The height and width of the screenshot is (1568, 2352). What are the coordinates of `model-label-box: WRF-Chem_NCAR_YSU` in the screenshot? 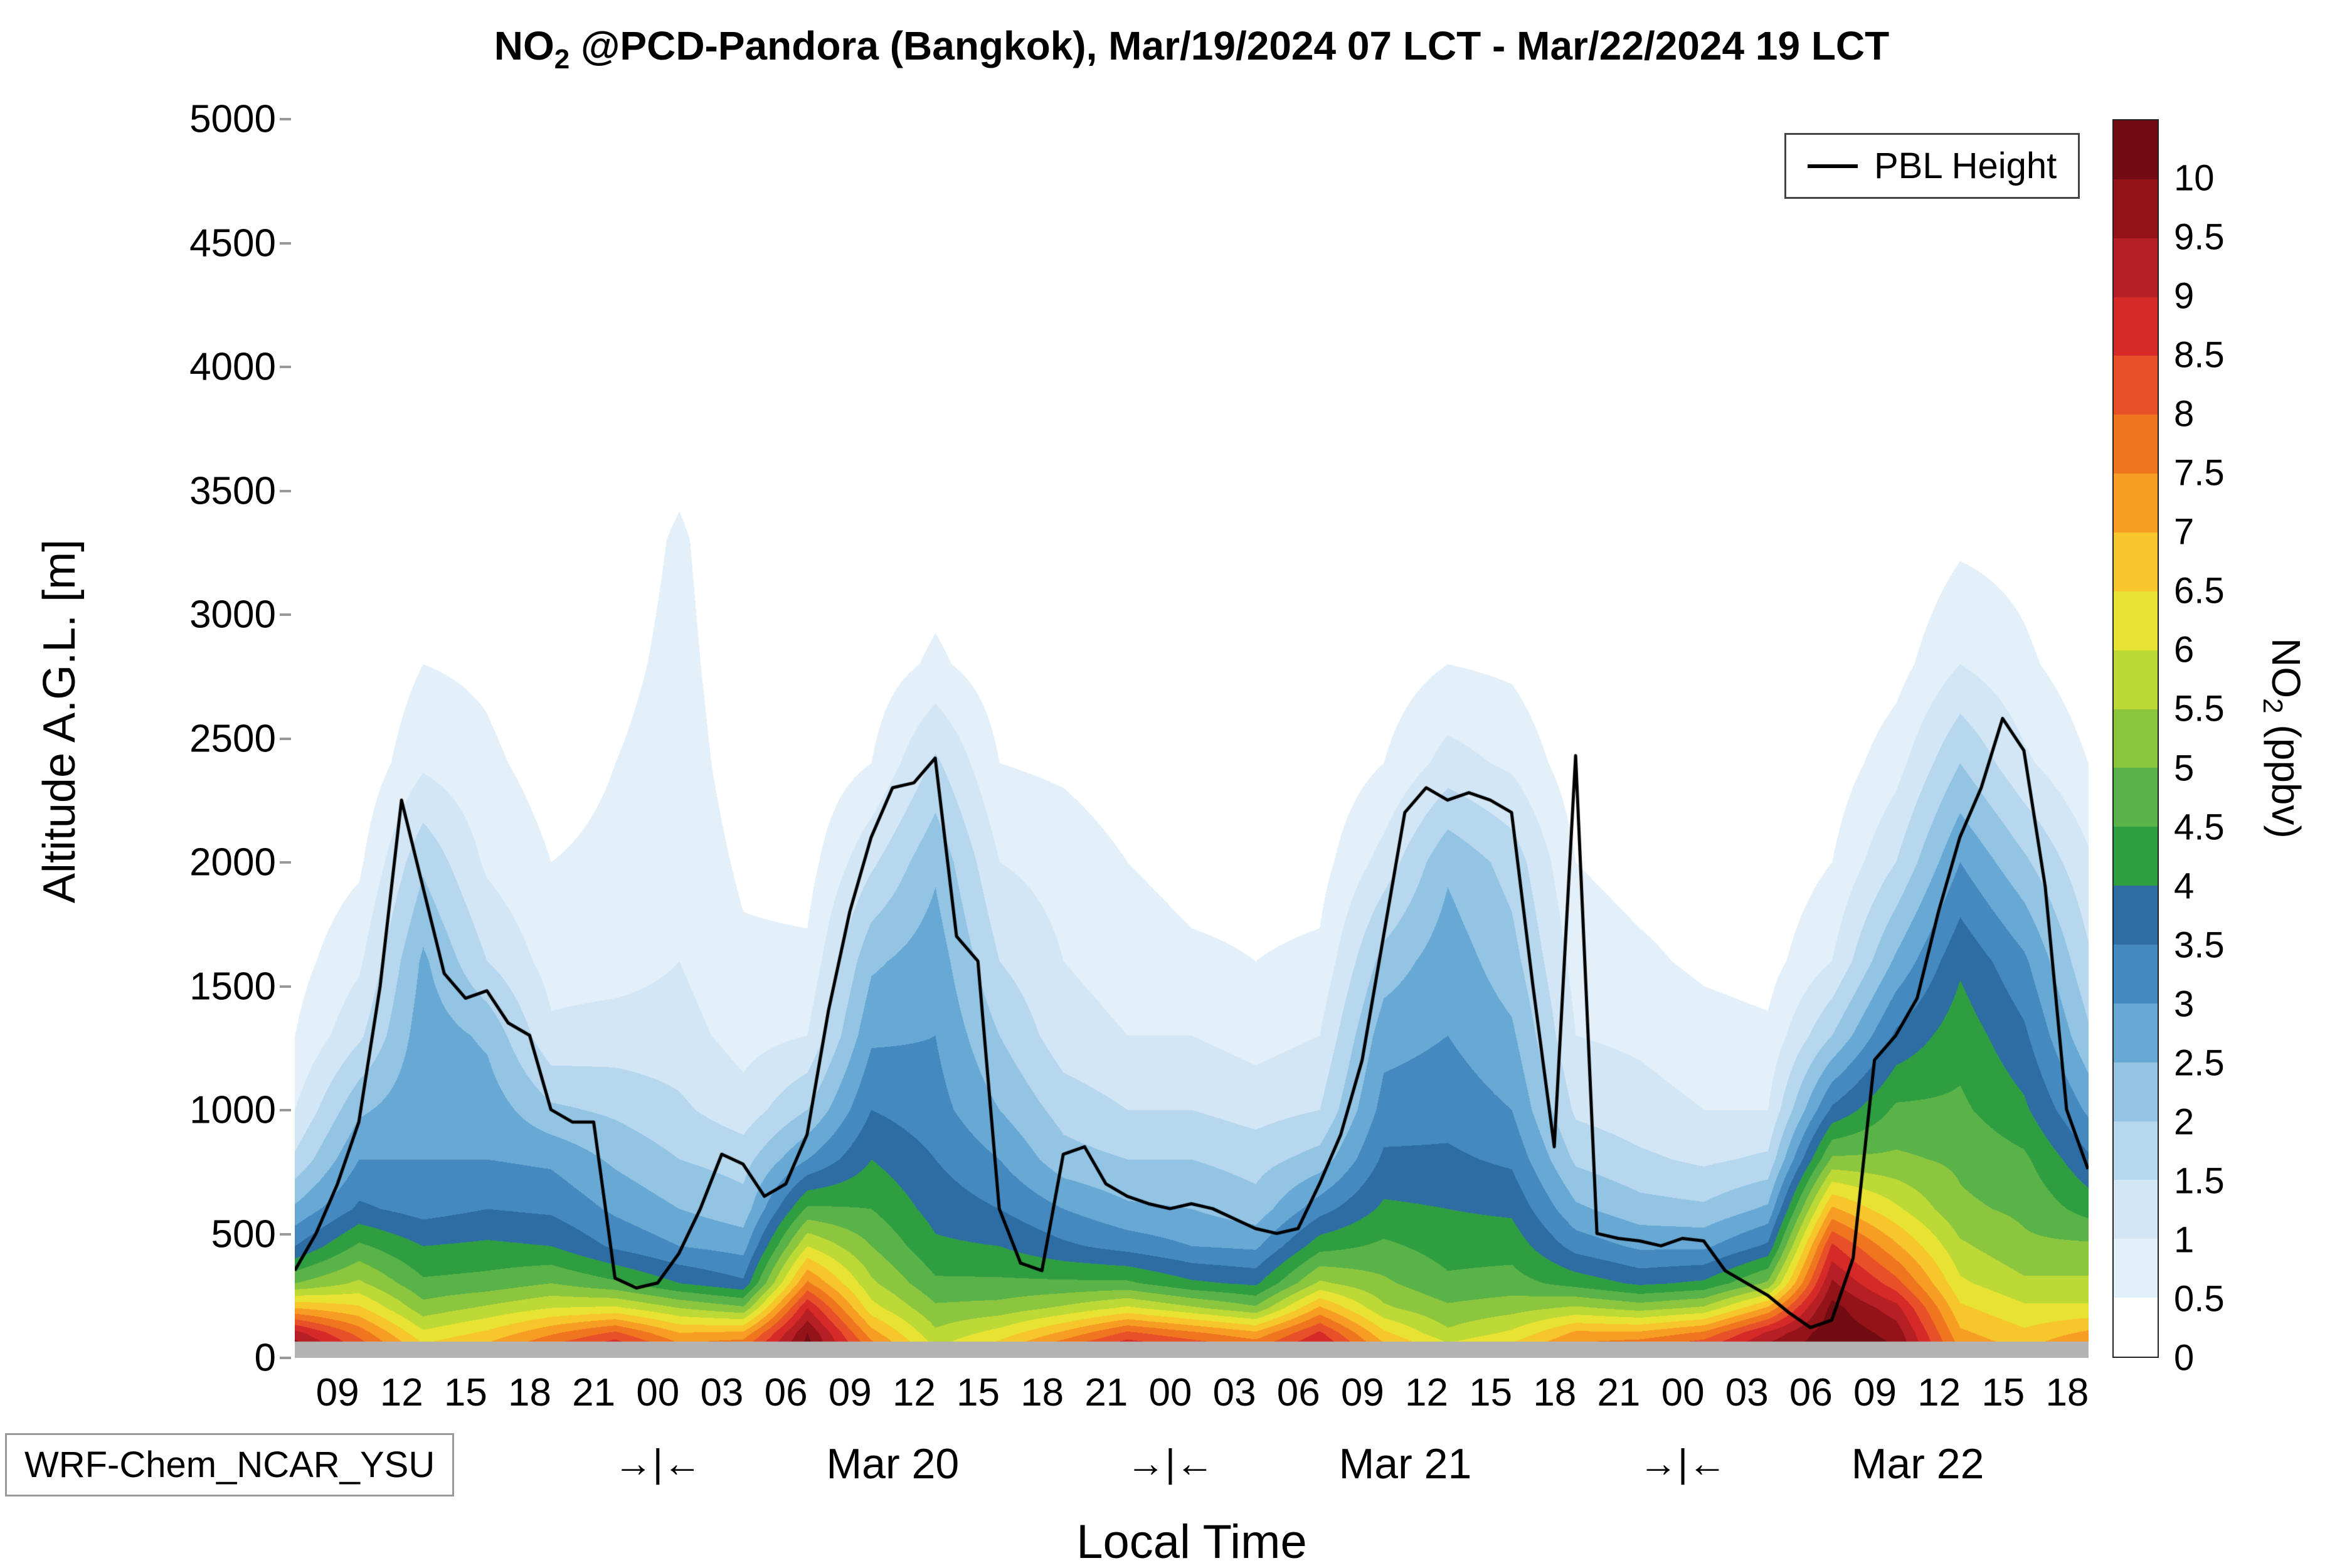 It's located at (230, 1464).